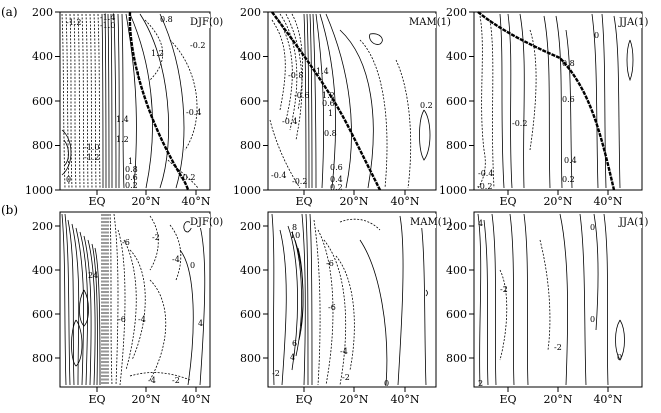 Image resolution: width=661 pixels, height=413 pixels. Describe the element at coordinates (292, 357) in the screenshot. I see `contour-label: 4` at that location.